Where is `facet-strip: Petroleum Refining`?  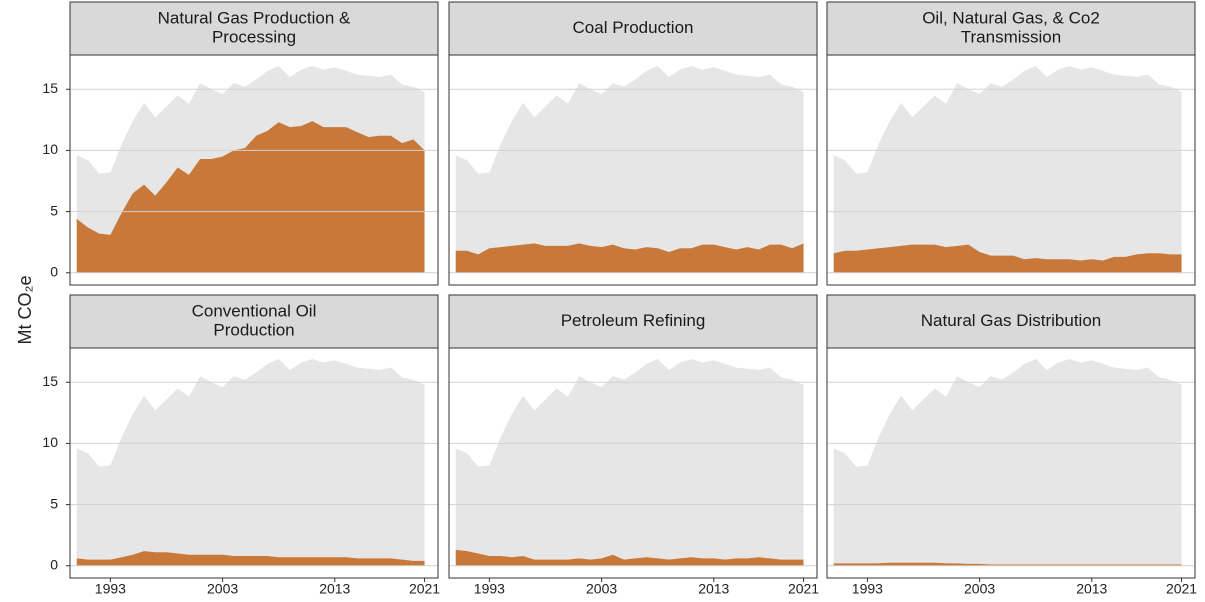
facet-strip: Petroleum Refining is located at coordinates (633, 321).